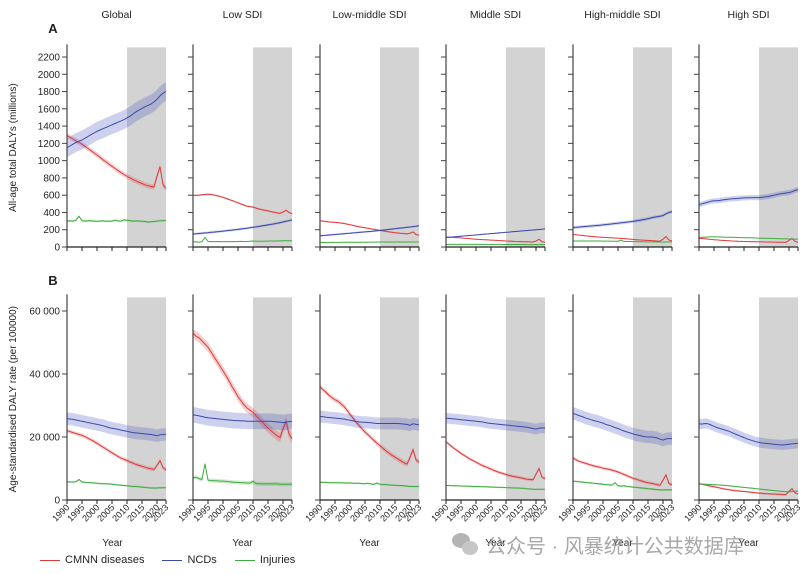 The height and width of the screenshot is (575, 810). Describe the element at coordinates (116, 15) in the screenshot. I see `column-title-global: Global` at that location.